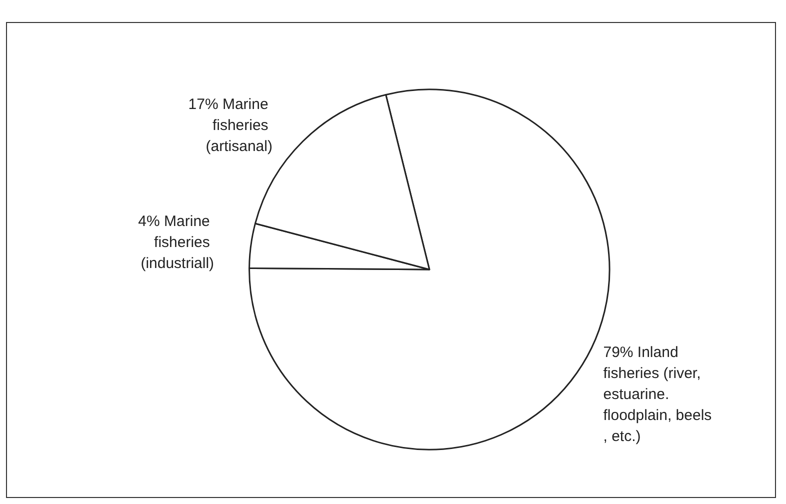 This screenshot has width=786, height=504. Describe the element at coordinates (657, 394) in the screenshot. I see `slice-label: 79% Inland fisheries (river, estuarine. floodplain, beels, etc.)` at that location.